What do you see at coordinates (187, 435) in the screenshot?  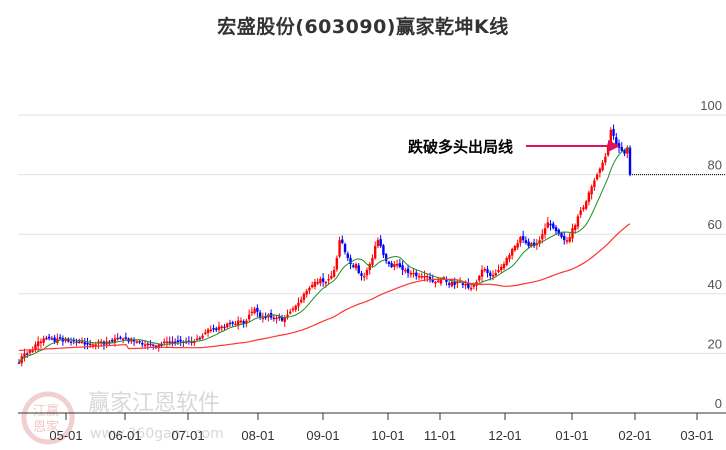 I see `svg-text: 07-01` at bounding box center [187, 435].